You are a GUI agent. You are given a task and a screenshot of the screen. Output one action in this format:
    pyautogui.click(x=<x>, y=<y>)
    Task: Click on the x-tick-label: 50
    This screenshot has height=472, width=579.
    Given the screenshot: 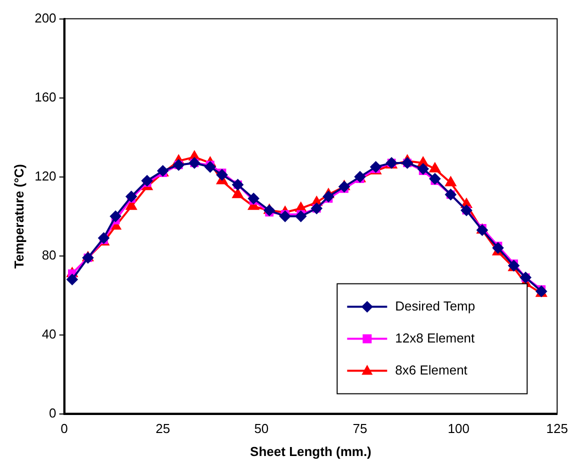 What is the action you would take?
    pyautogui.click(x=261, y=428)
    